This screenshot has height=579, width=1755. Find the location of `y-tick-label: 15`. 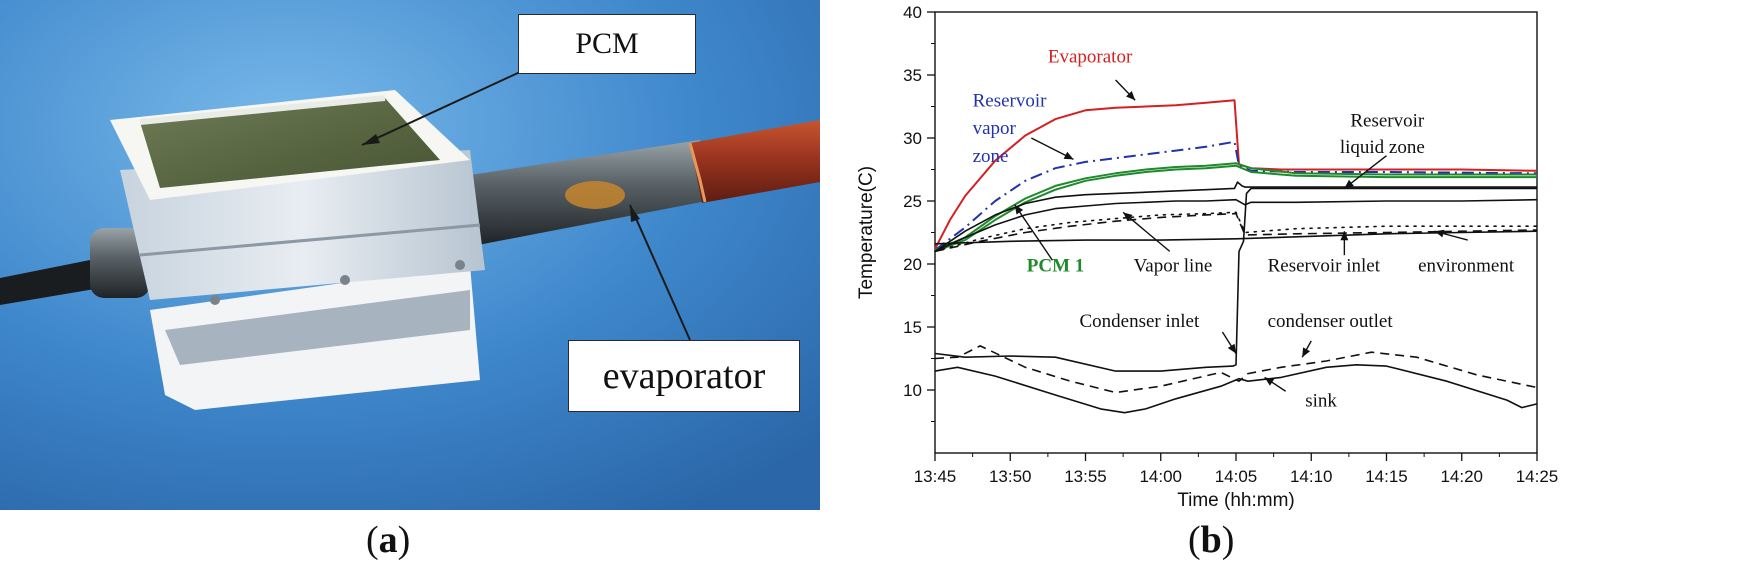

y-tick-label: 15 is located at coordinates (912, 327).